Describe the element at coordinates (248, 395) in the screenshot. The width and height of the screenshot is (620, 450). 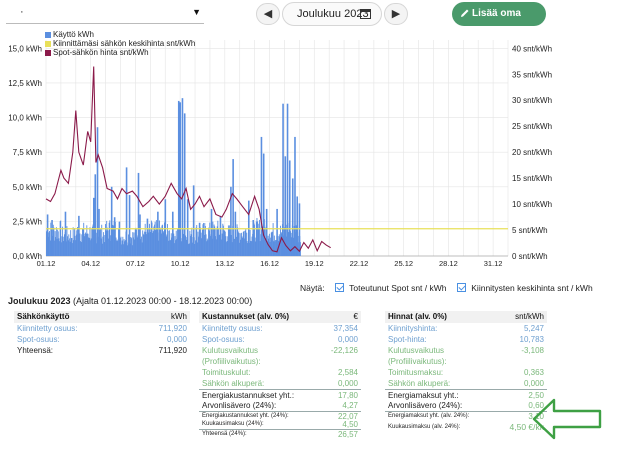
I see `row-label: Energiakustannukset yht.:` at that location.